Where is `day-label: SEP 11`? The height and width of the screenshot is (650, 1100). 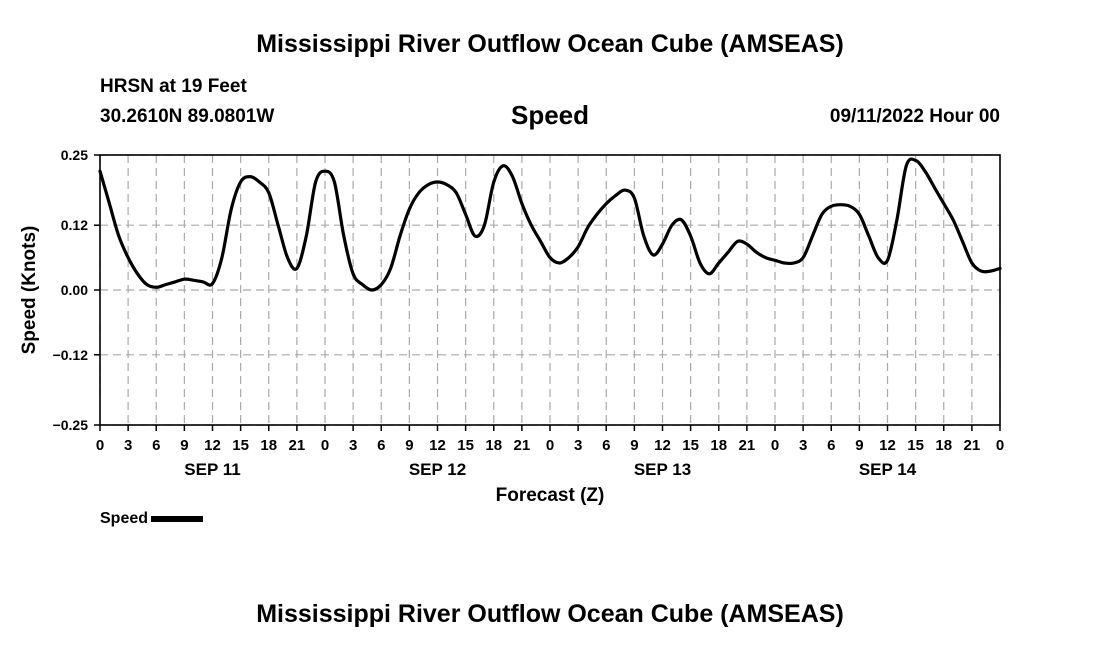 day-label: SEP 11 is located at coordinates (212, 469).